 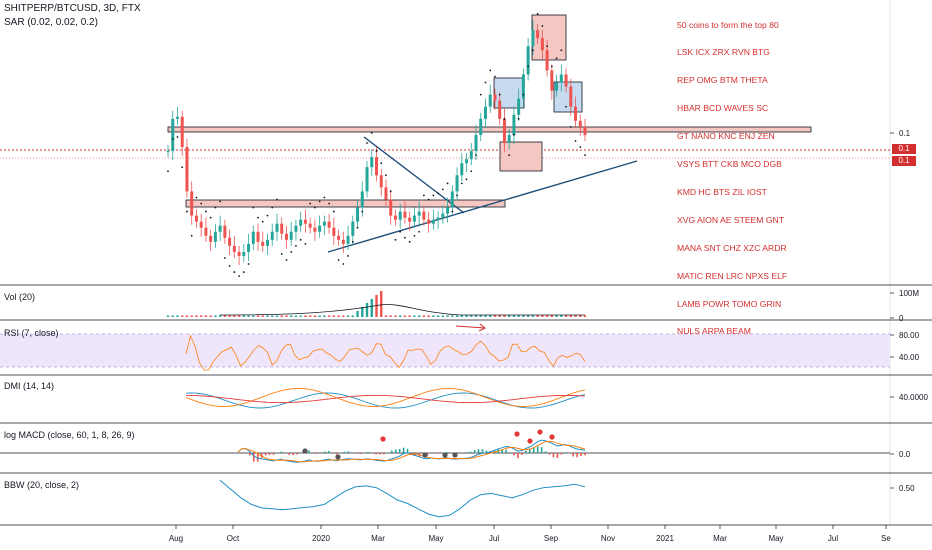 I want to click on chart-title: SHITPERP/BTCUSD, 3D, FTX, so click(x=72, y=8).